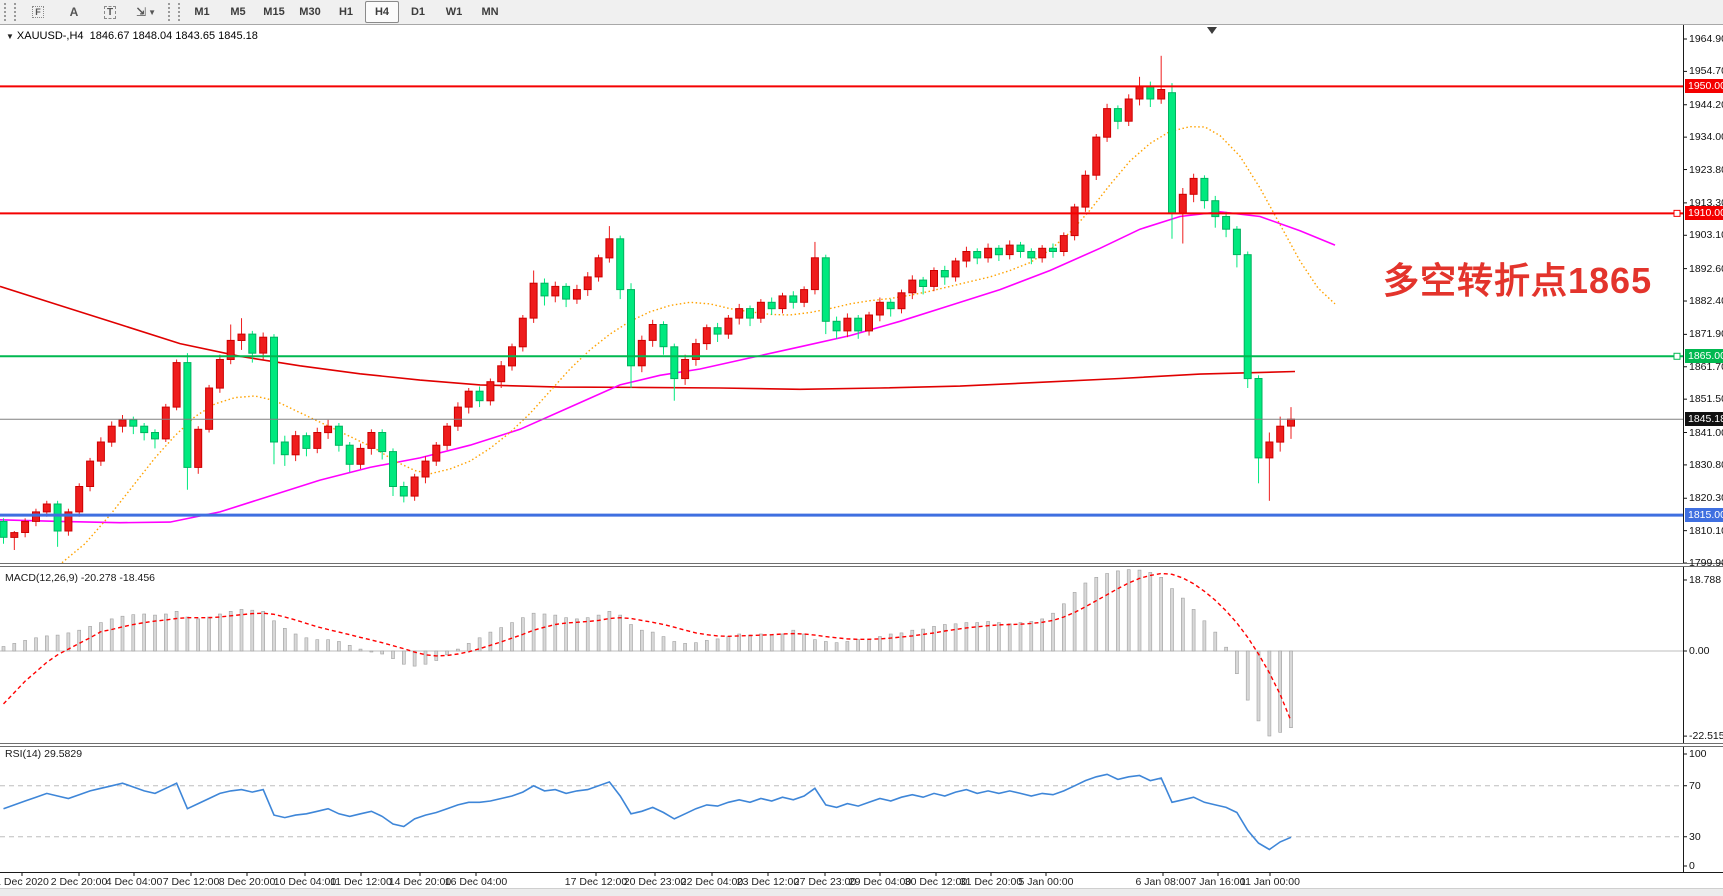 Image resolution: width=1723 pixels, height=896 pixels. I want to click on rsi-tick-label: 0, so click(1692, 866).